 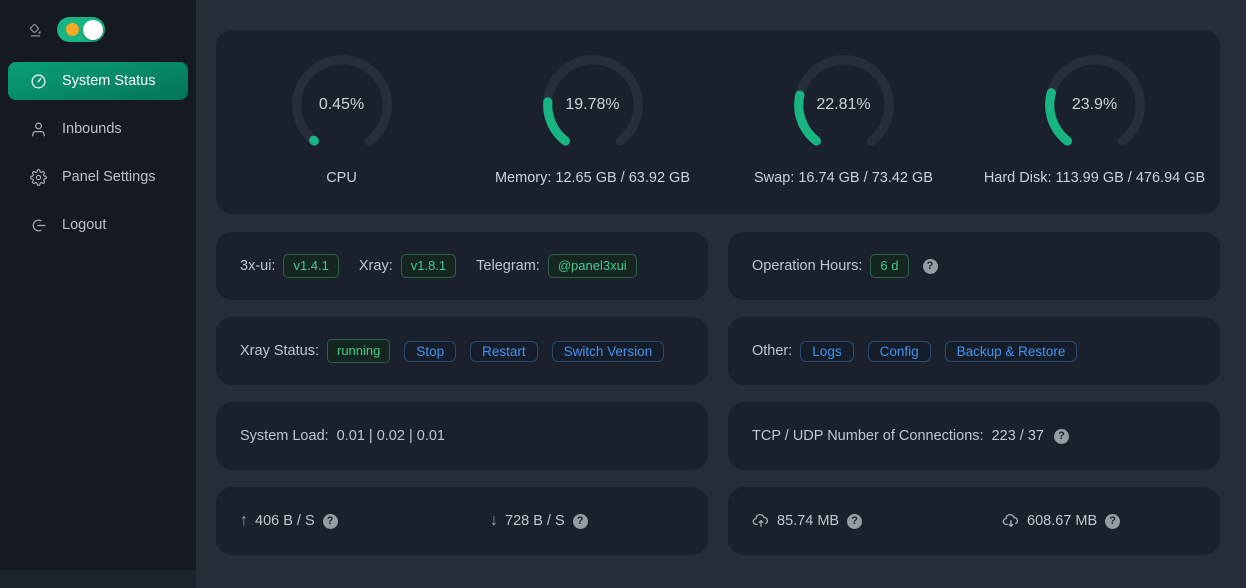 I want to click on upload-speed: ↑ 406 B / S ?, so click(x=337, y=521).